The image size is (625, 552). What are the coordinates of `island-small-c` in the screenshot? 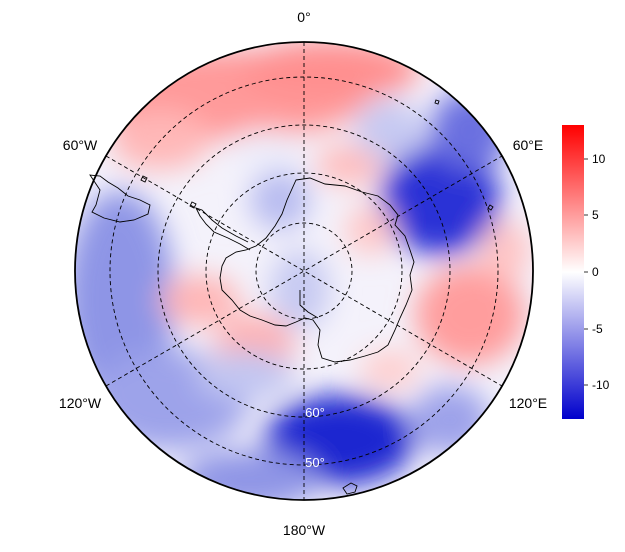 It's located at (490, 207).